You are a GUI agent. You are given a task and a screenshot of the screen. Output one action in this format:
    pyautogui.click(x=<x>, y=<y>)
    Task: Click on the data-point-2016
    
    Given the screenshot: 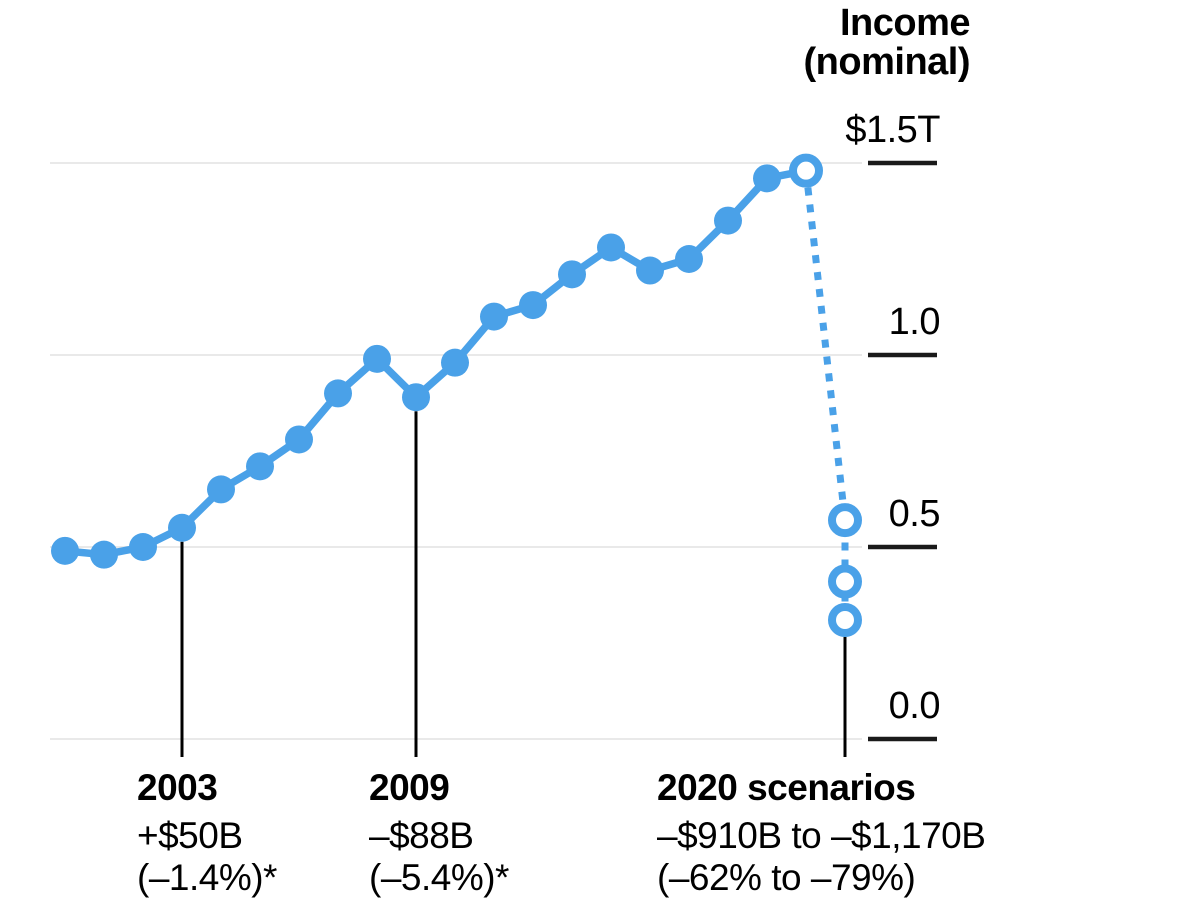 What is the action you would take?
    pyautogui.click(x=689, y=259)
    